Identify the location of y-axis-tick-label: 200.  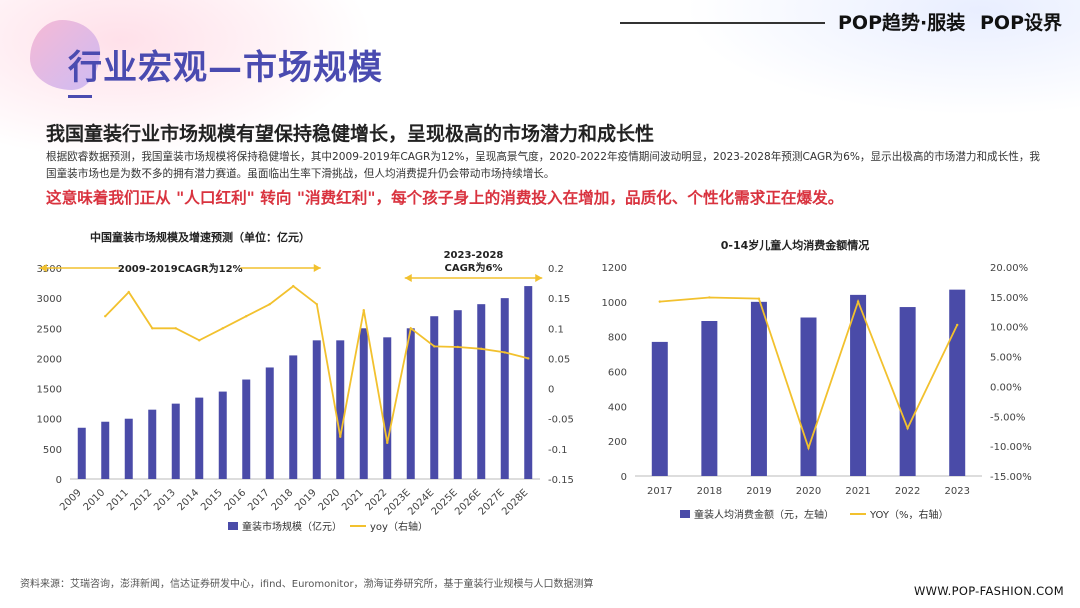
(617, 442).